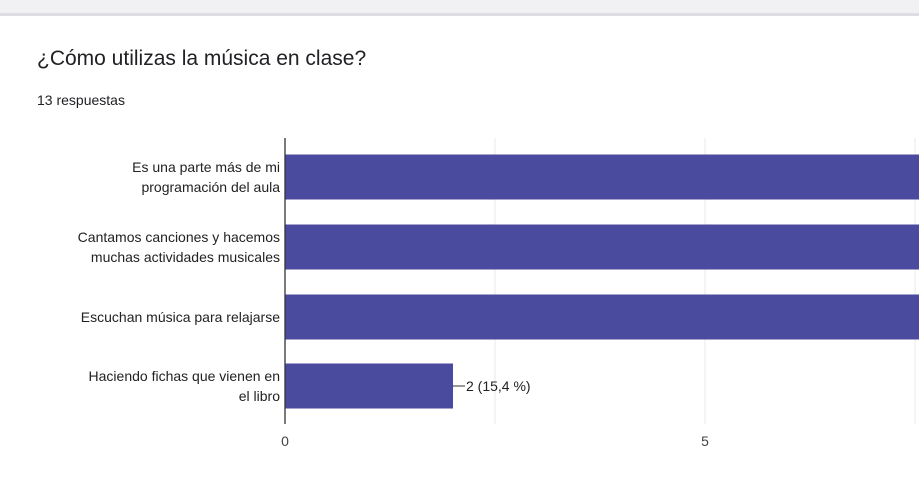  I want to click on question-title: ¿Cómo utilizas la música en clase?, so click(202, 58).